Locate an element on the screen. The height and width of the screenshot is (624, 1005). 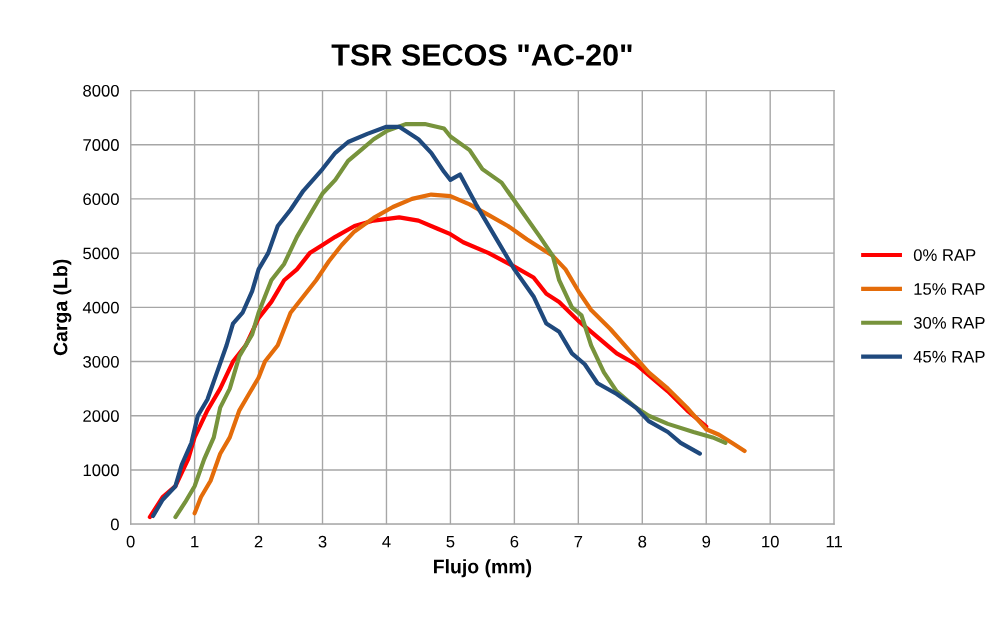
x-tick-label: 11 is located at coordinates (834, 541).